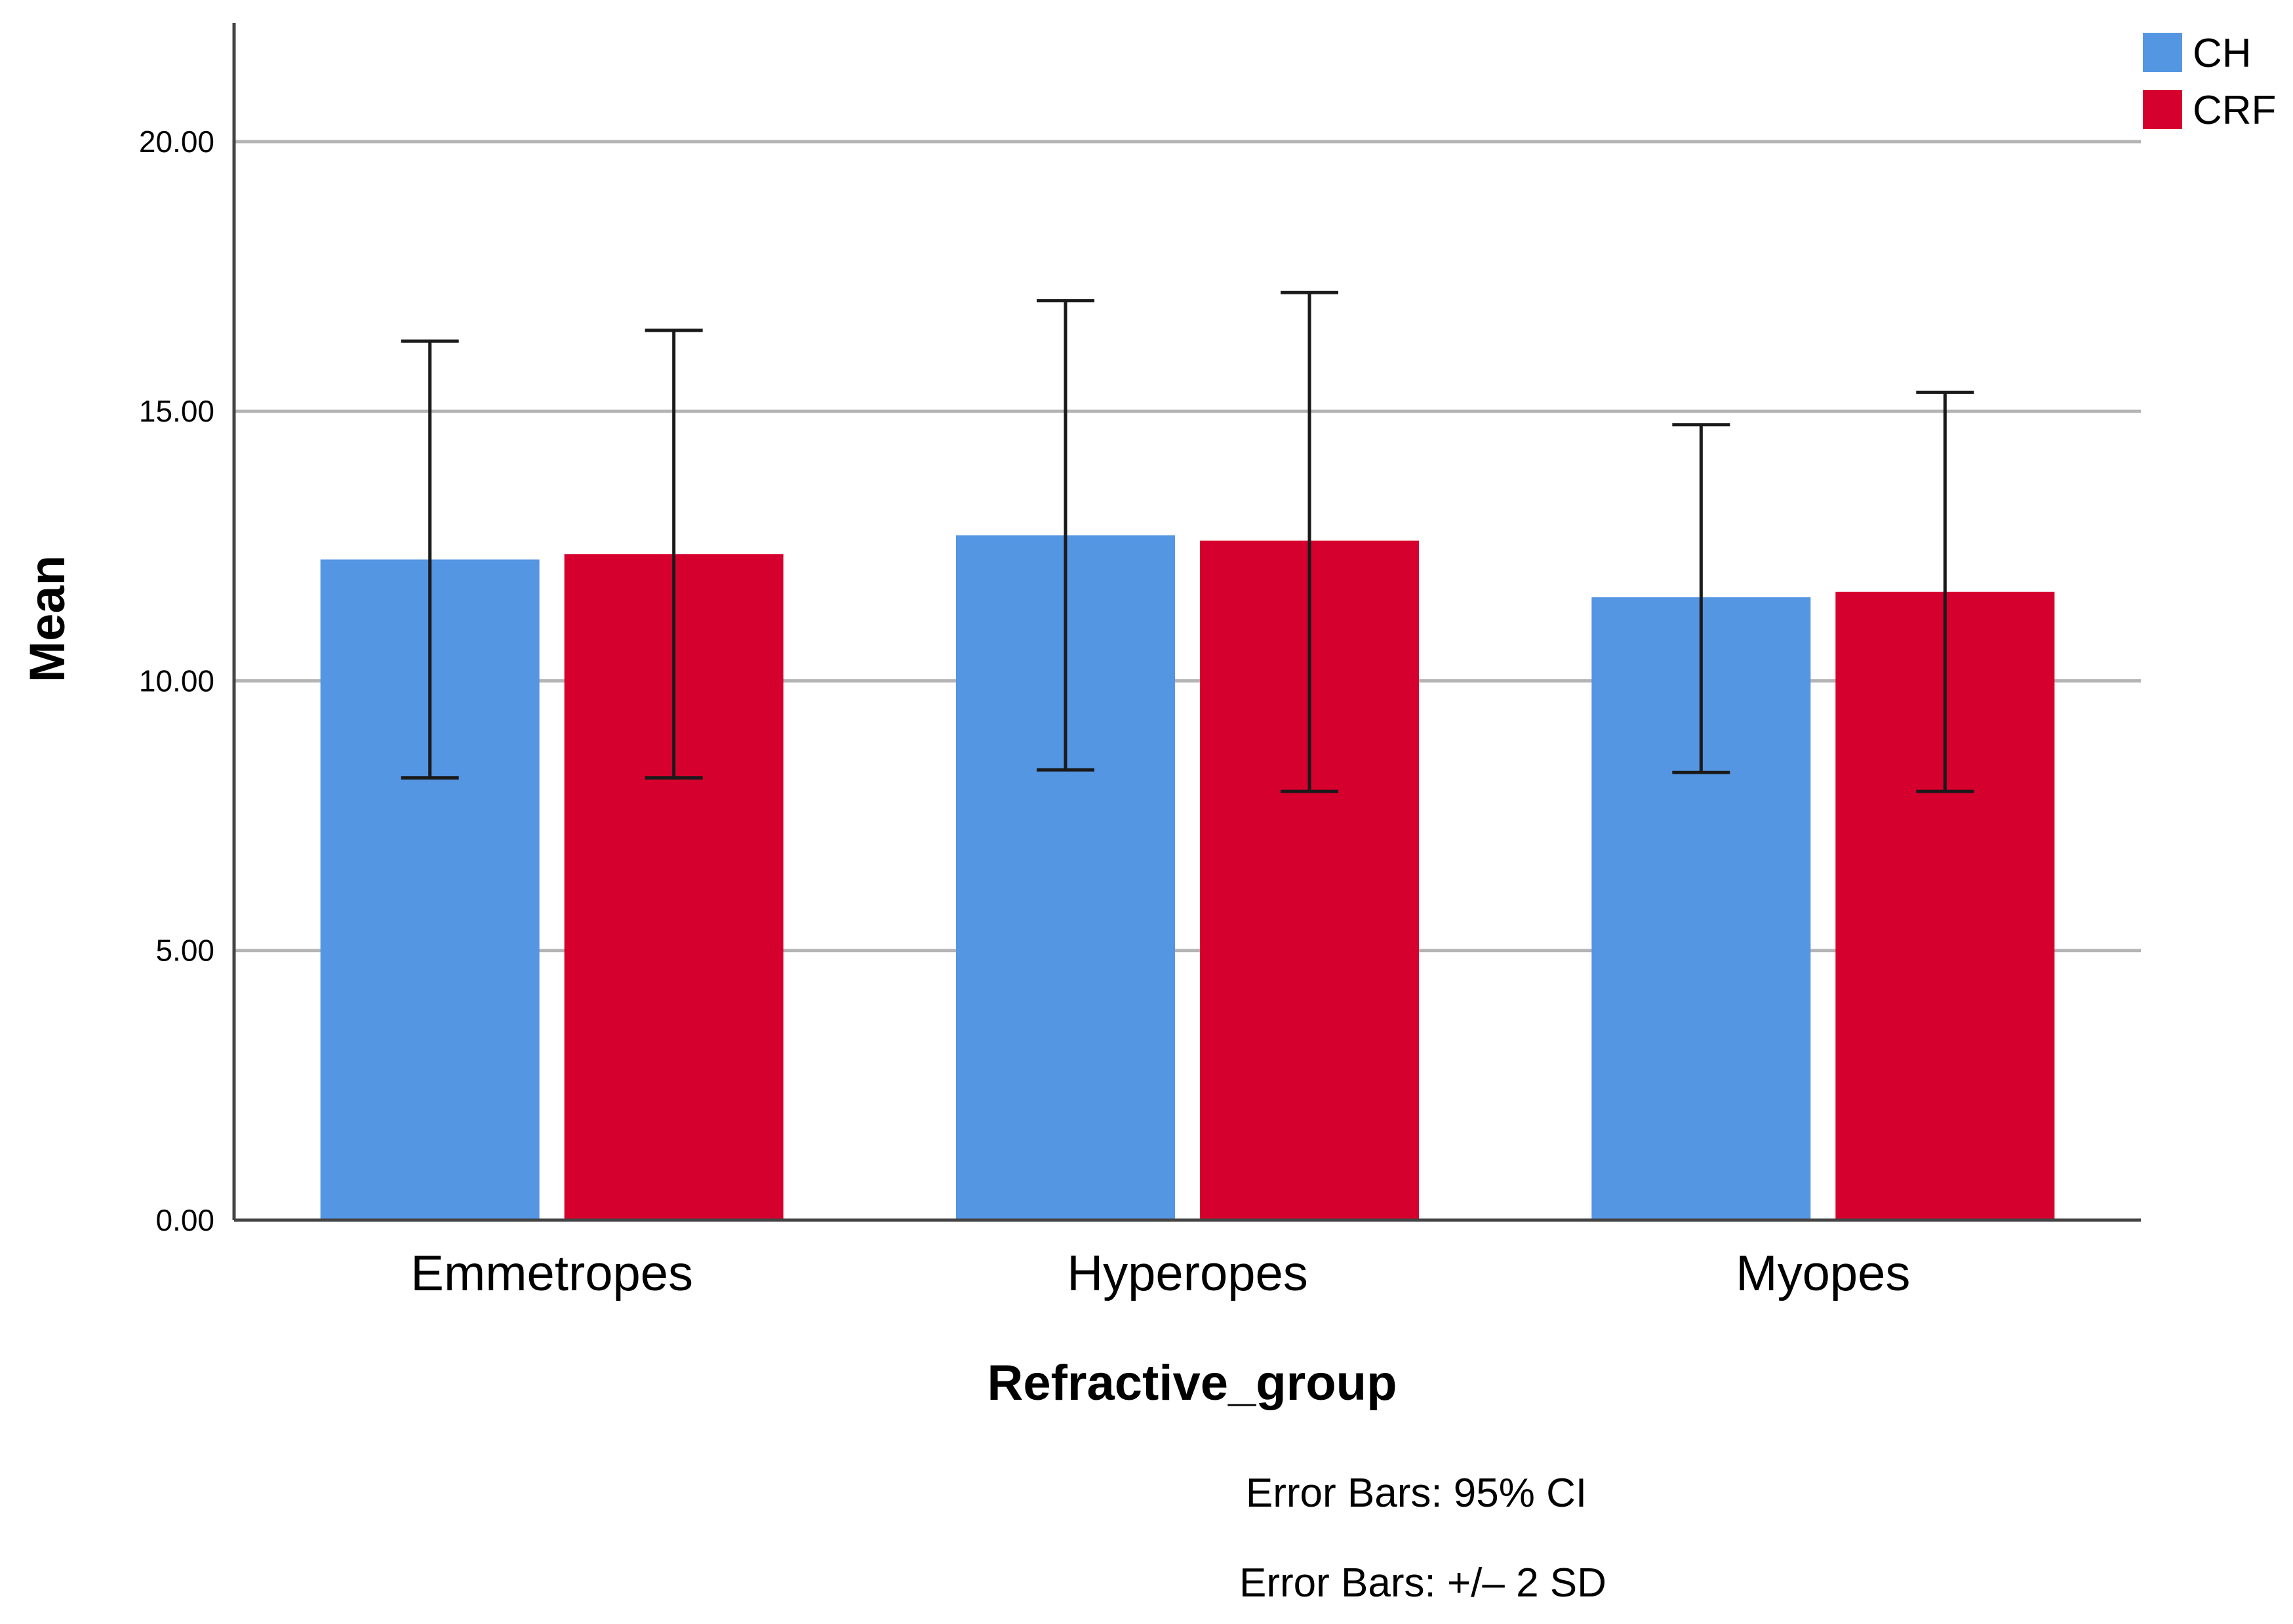  Describe the element at coordinates (176, 411) in the screenshot. I see `y-tick-label: 15.00` at that location.